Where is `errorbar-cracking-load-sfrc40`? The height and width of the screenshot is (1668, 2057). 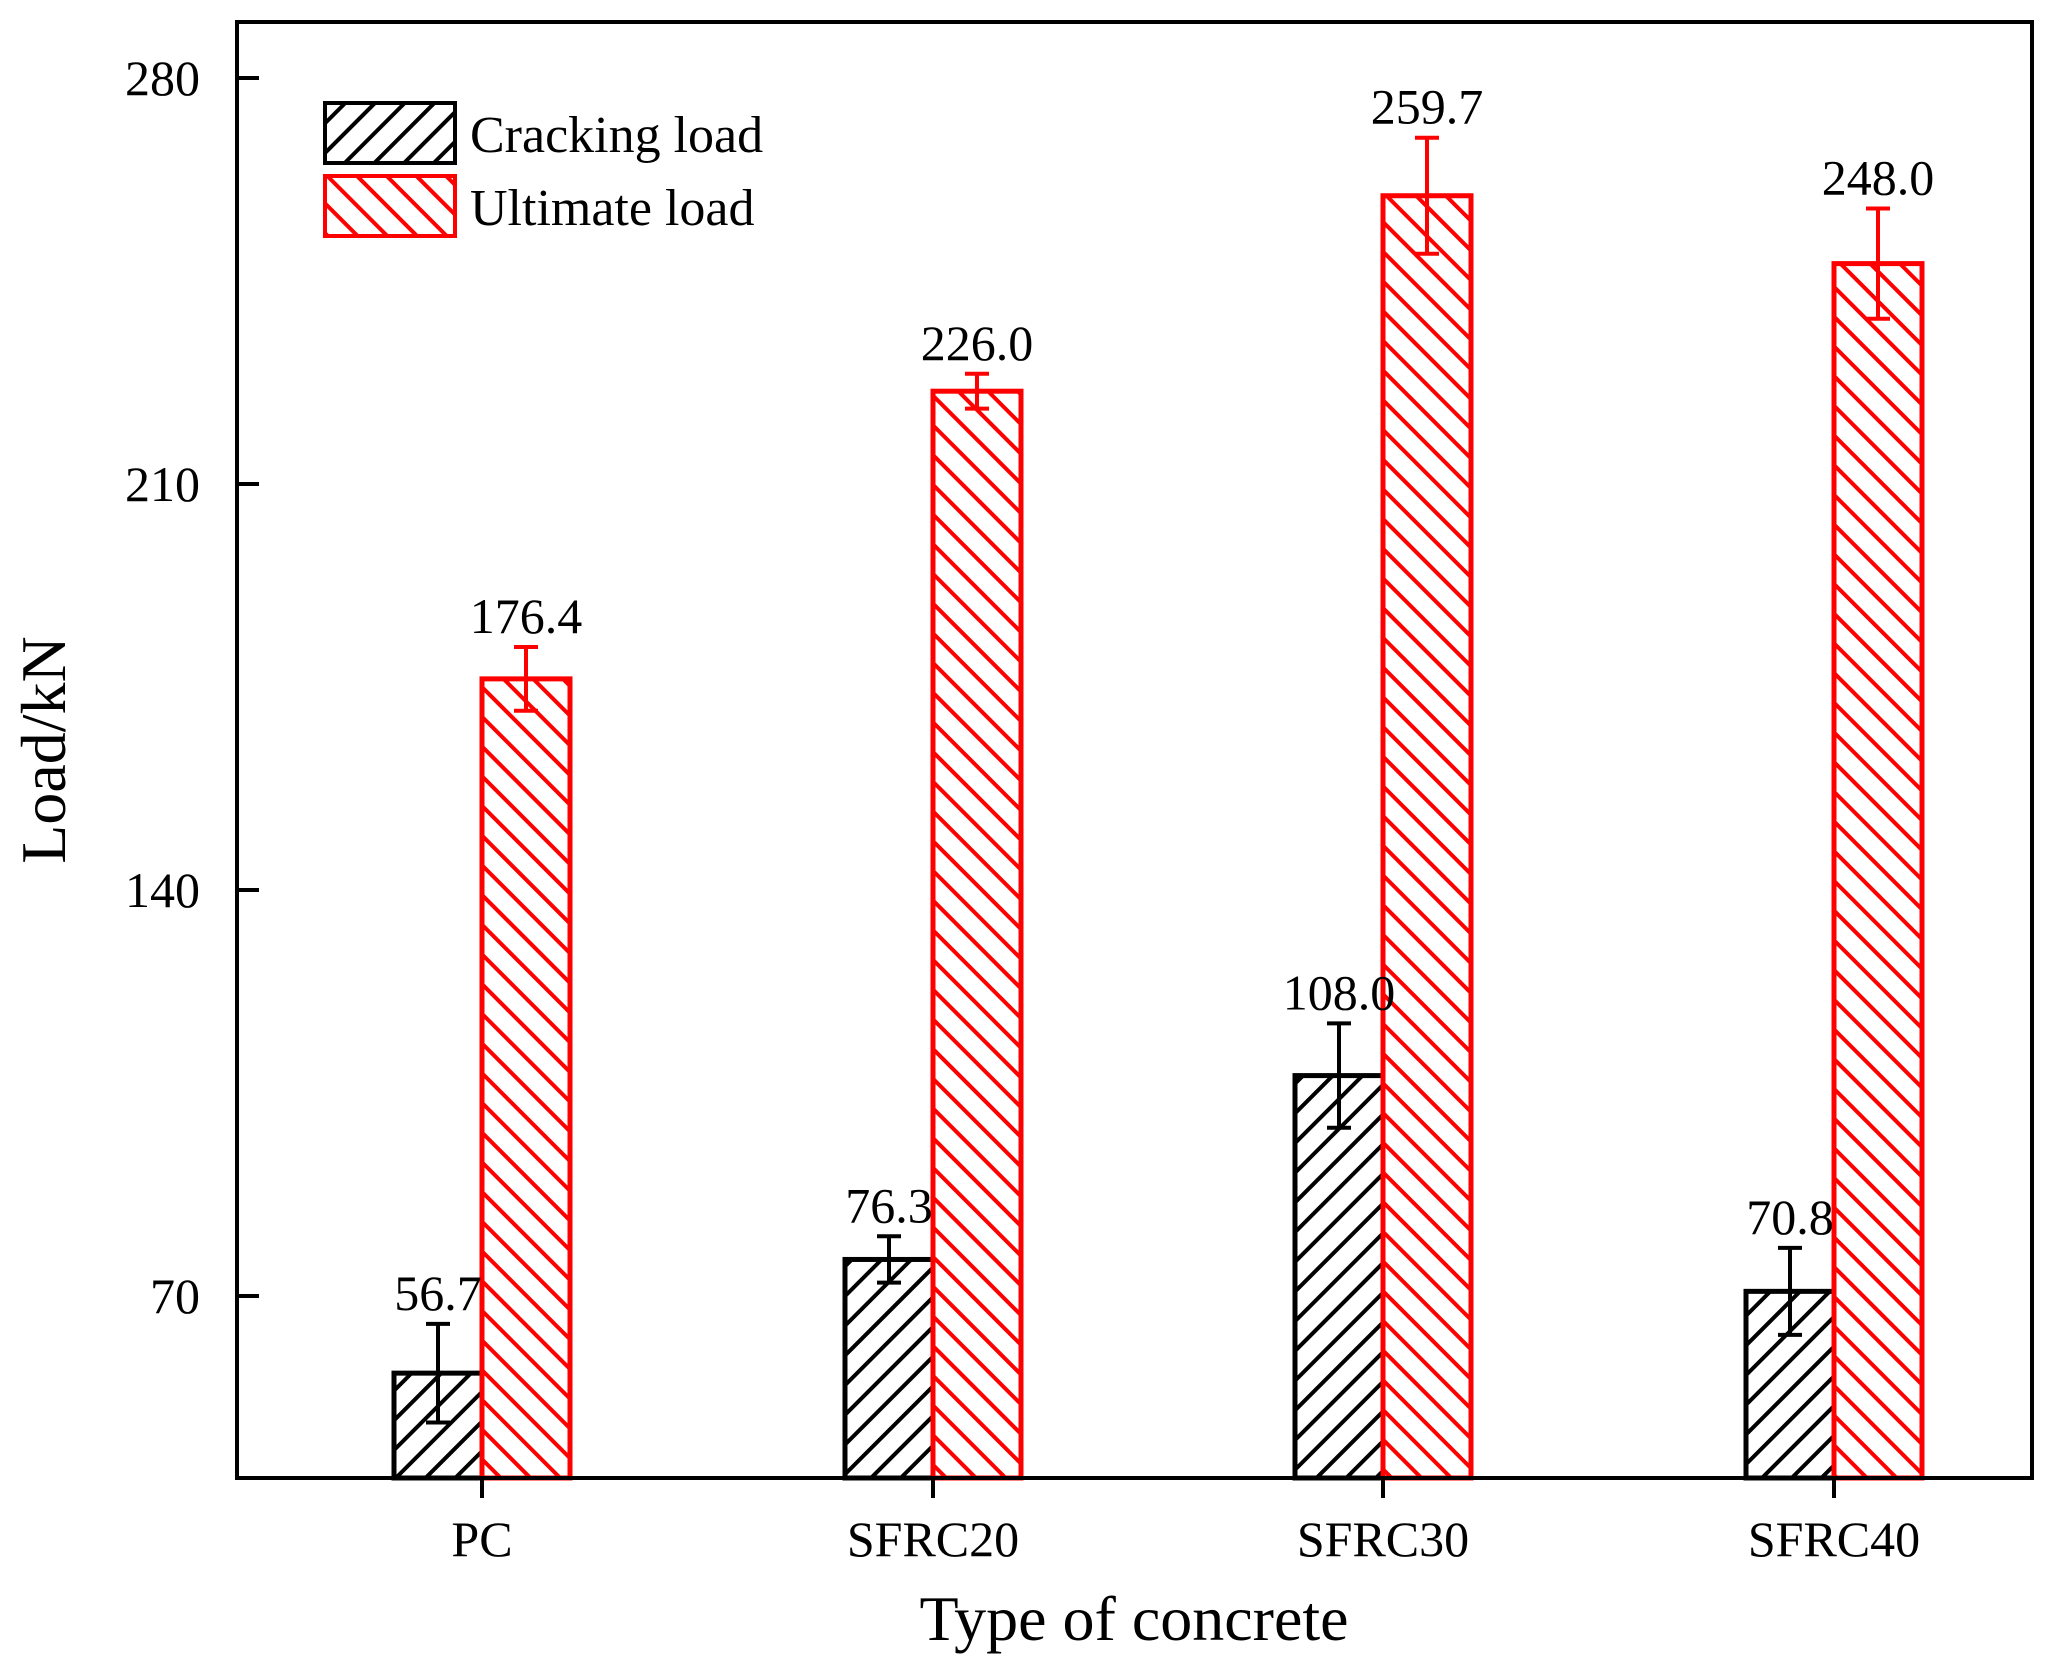
errorbar-cracking-load-sfrc40 is located at coordinates (1790, 1291).